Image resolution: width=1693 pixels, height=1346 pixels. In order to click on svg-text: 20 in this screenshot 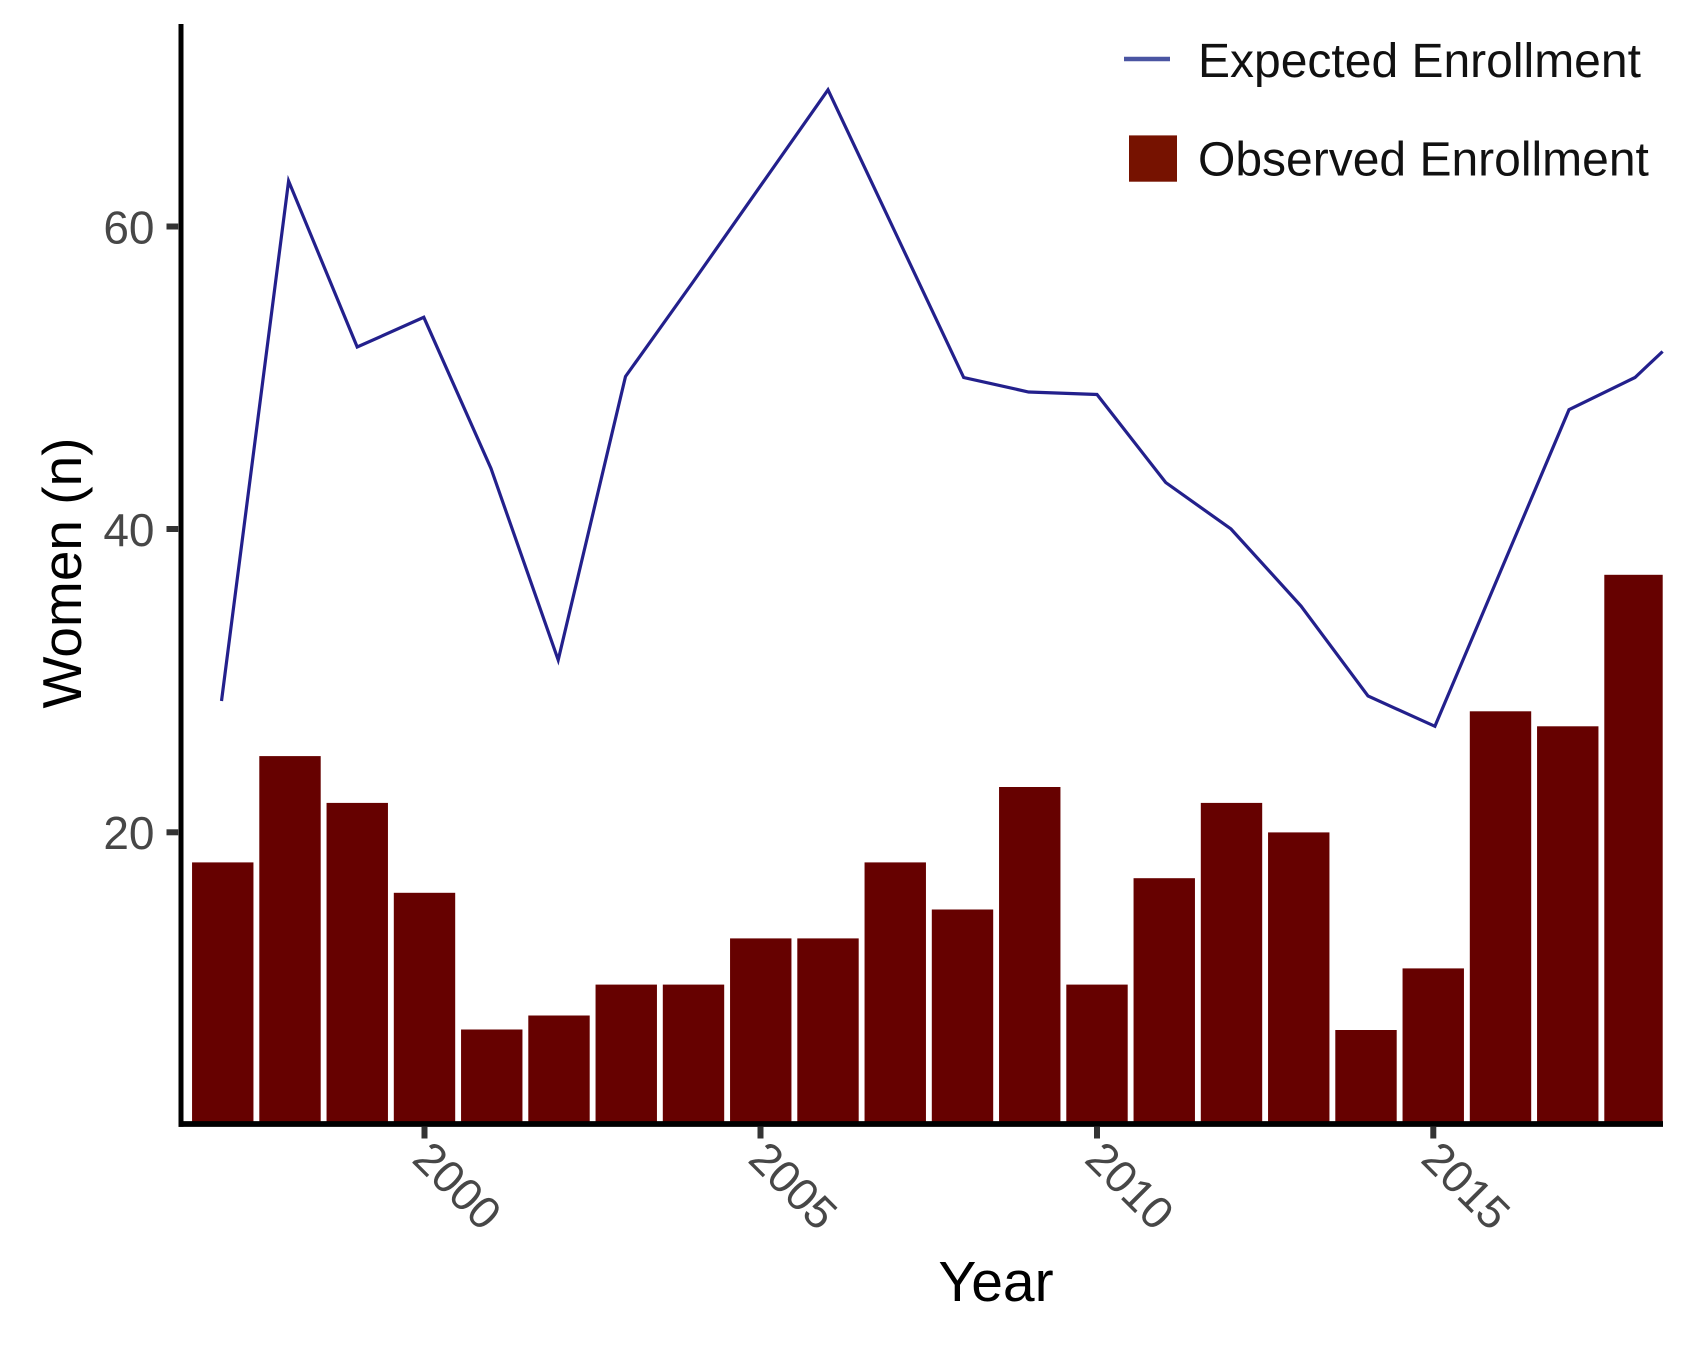, I will do `click(128, 833)`.